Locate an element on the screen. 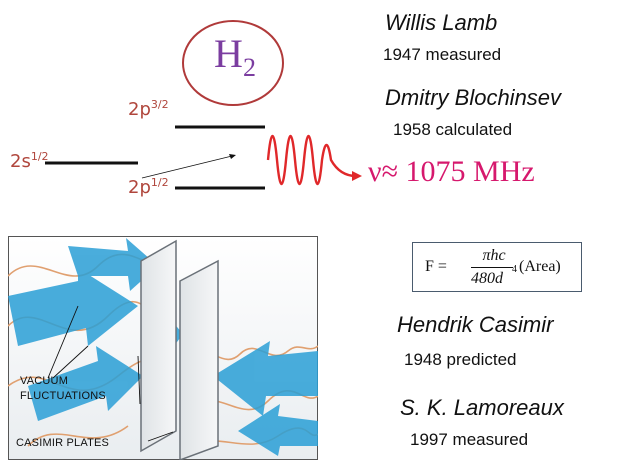 The height and width of the screenshot is (468, 622). casimir-formula-box: F = πhc 480d 4 (Area) is located at coordinates (497, 267).